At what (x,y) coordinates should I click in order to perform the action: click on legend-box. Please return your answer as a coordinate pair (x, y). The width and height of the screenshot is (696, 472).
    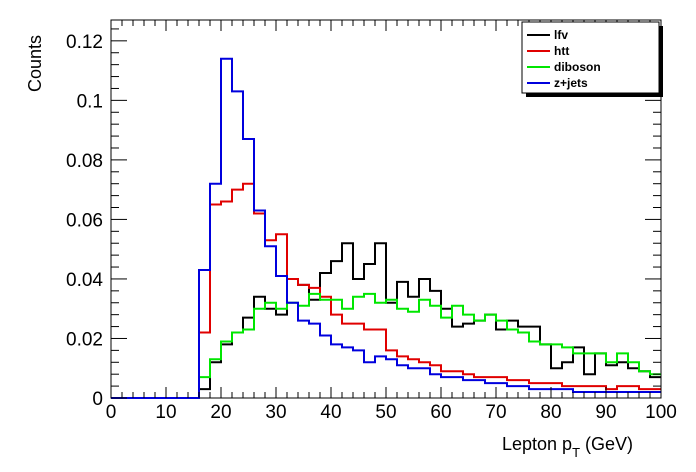
    Looking at the image, I should click on (590, 57).